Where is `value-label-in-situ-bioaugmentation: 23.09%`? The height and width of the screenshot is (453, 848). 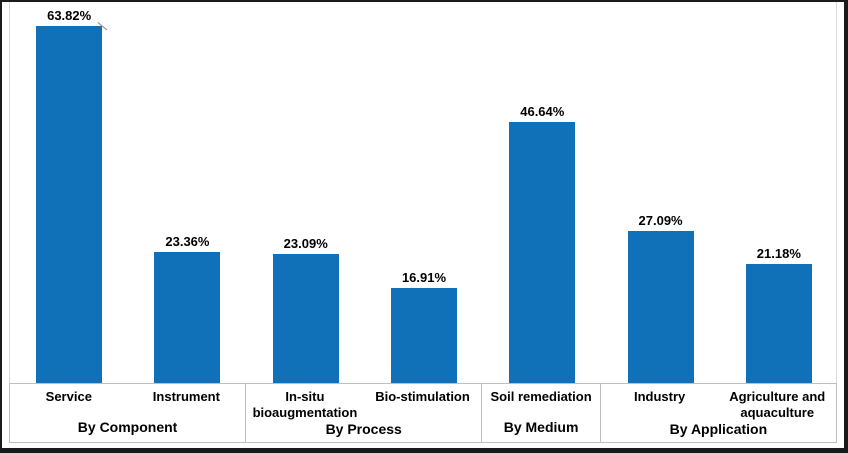
value-label-in-situ-bioaugmentation: 23.09% is located at coordinates (305, 243).